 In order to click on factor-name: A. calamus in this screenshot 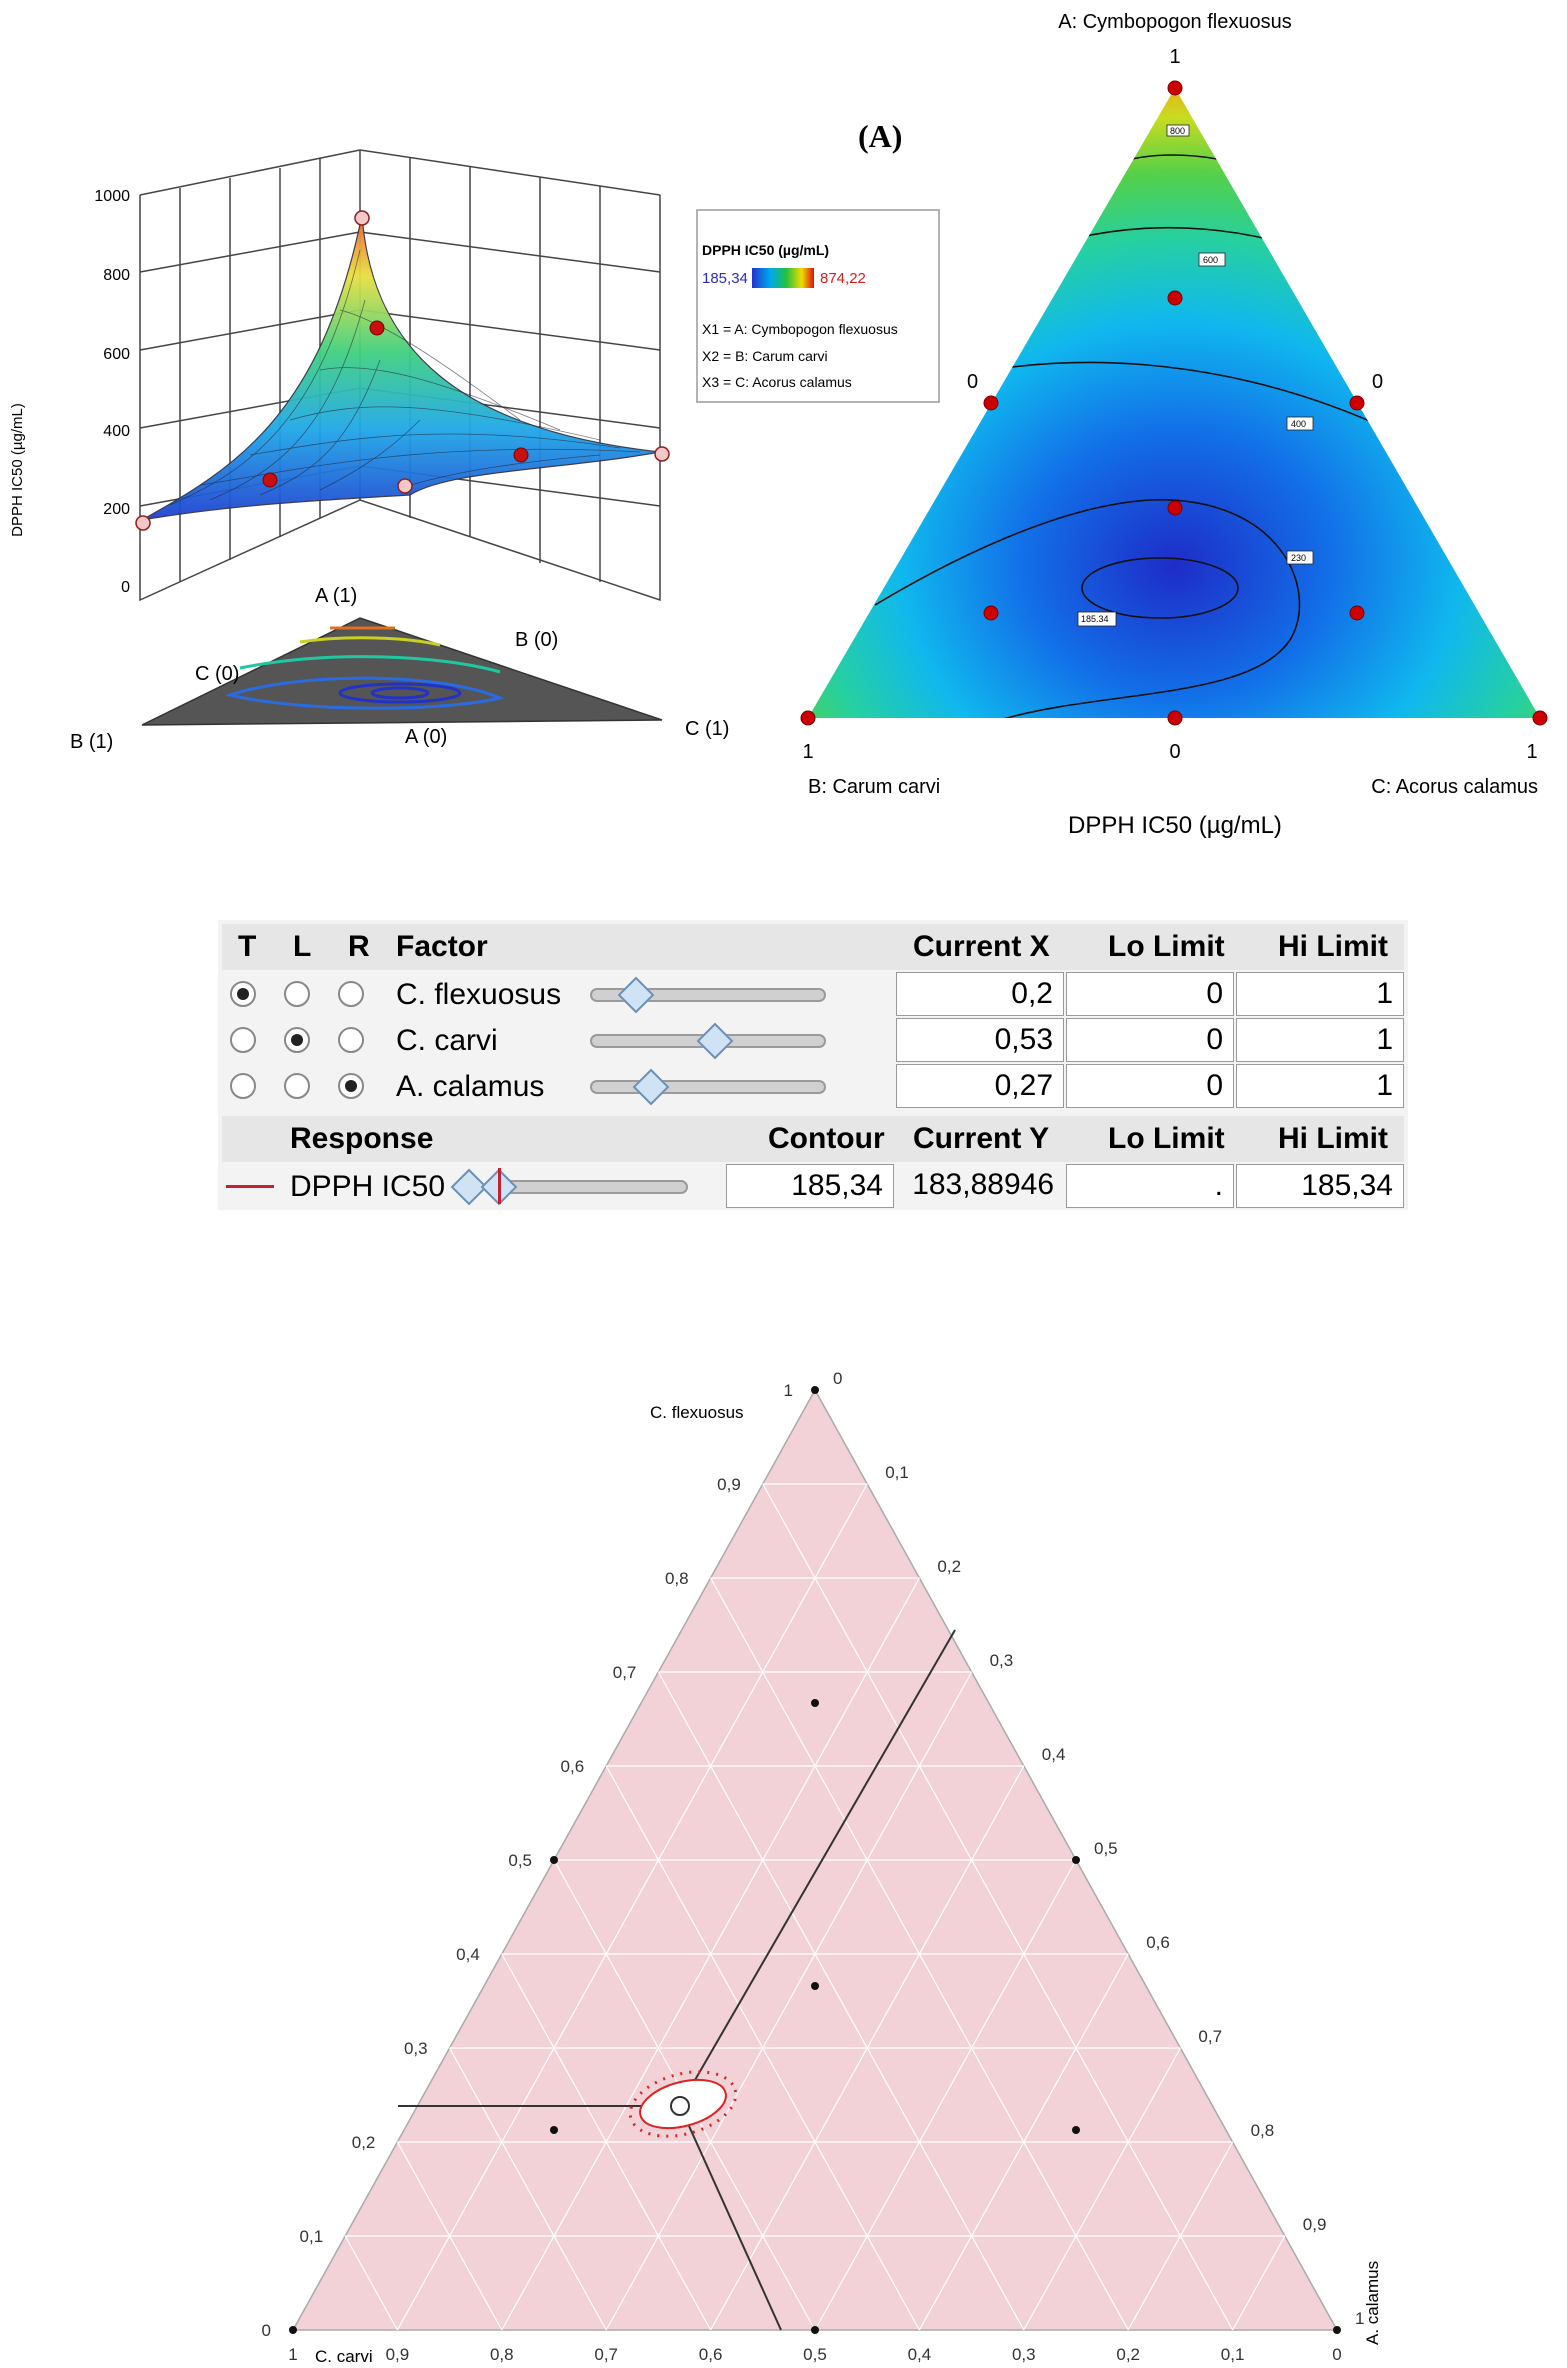, I will do `click(470, 1086)`.